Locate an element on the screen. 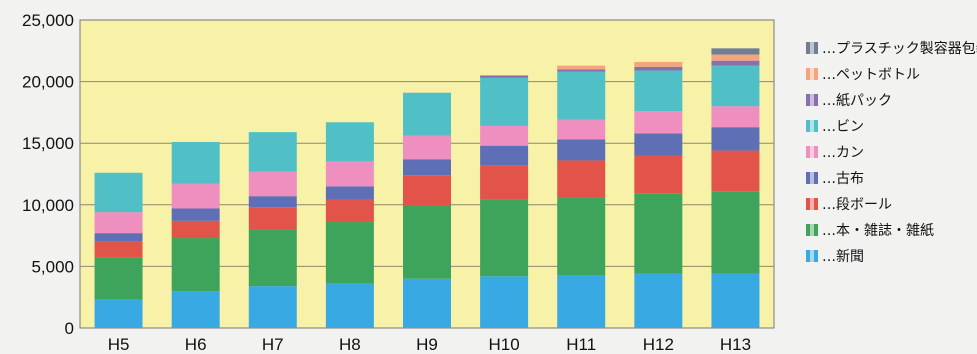 The width and height of the screenshot is (977, 354). x-tick-label: H8 is located at coordinates (350, 344).